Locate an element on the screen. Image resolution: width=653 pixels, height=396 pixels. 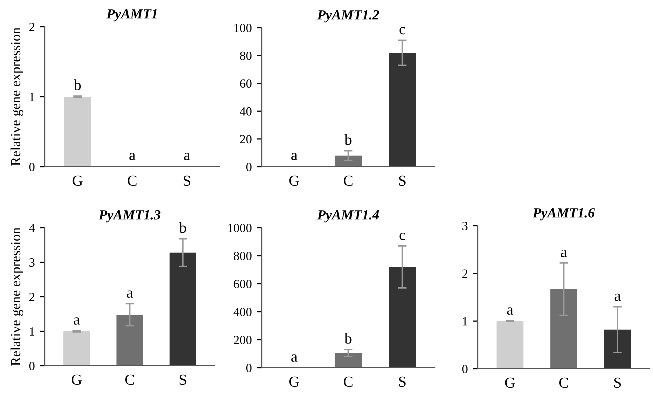
y-tick-label: 80 is located at coordinates (246, 56).